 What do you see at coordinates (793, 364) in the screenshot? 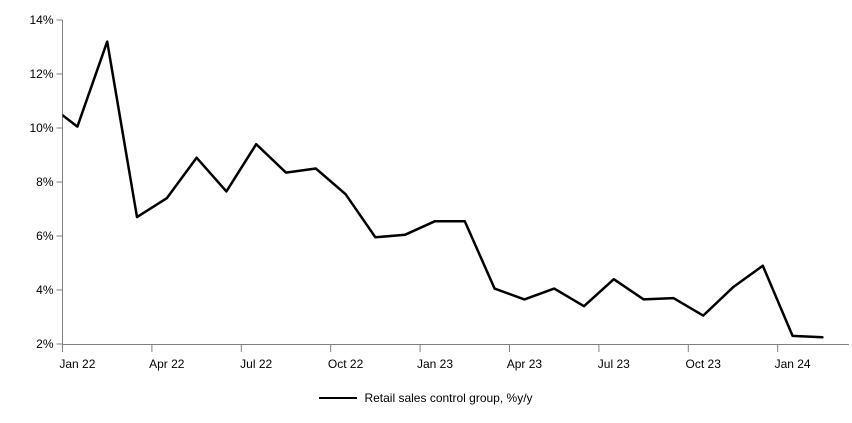
I see `x-tick-label: Jan 24` at bounding box center [793, 364].